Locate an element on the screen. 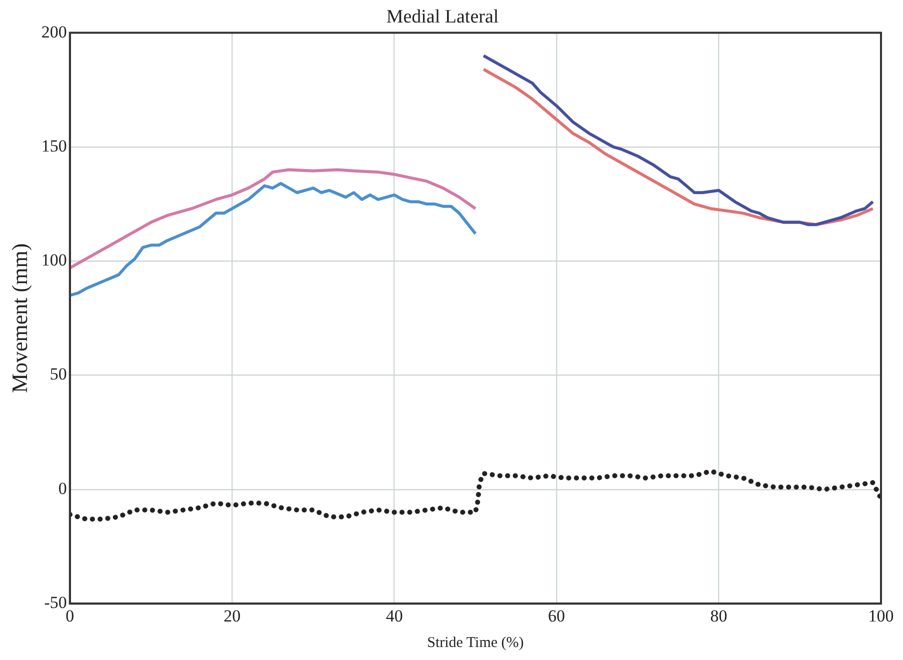 This screenshot has height=660, width=903. y-tick-label: 100 is located at coordinates (54, 260).